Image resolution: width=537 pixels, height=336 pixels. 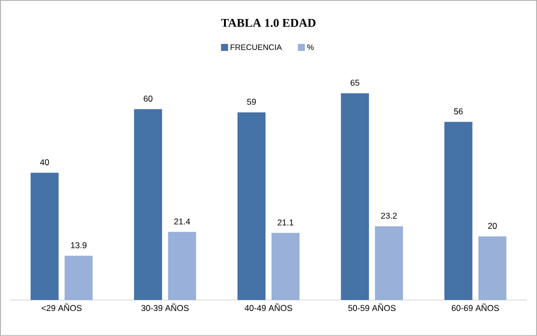 What do you see at coordinates (475, 308) in the screenshot?
I see `x-tick-label: 60-69 AÑOS` at bounding box center [475, 308].